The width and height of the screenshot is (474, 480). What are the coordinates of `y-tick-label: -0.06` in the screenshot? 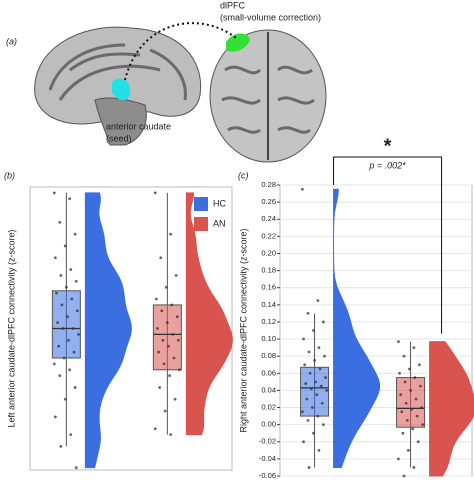 It's located at (267, 475).